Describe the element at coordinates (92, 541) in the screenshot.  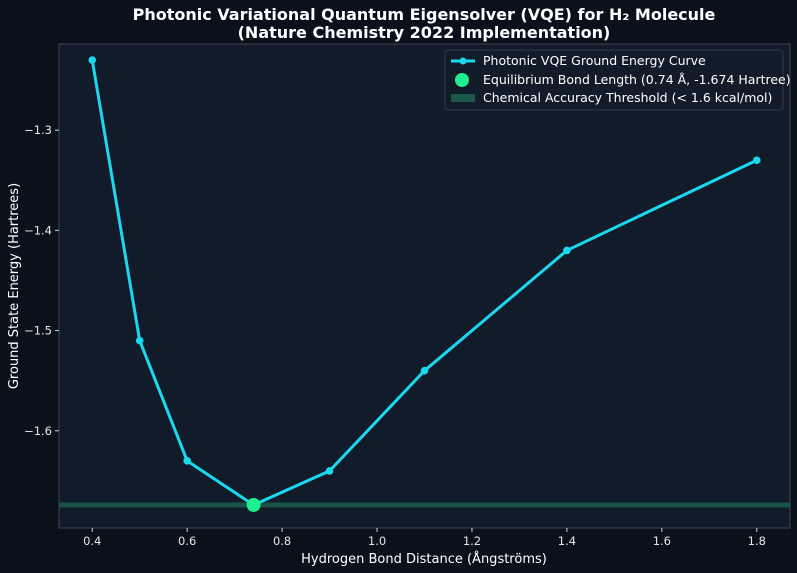
I see `x-tick-label: 0.4` at that location.